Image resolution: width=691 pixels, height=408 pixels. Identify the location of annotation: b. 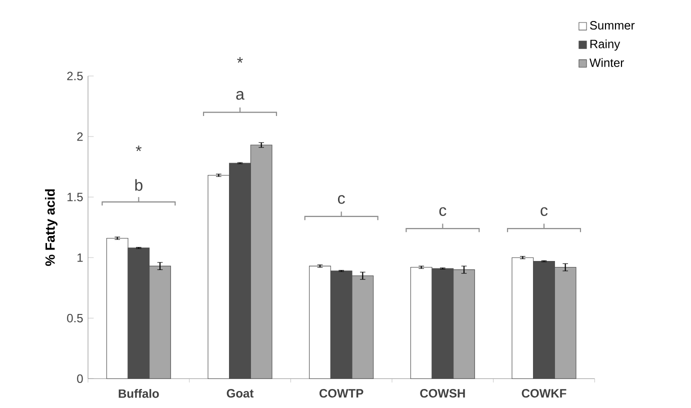
(138, 185).